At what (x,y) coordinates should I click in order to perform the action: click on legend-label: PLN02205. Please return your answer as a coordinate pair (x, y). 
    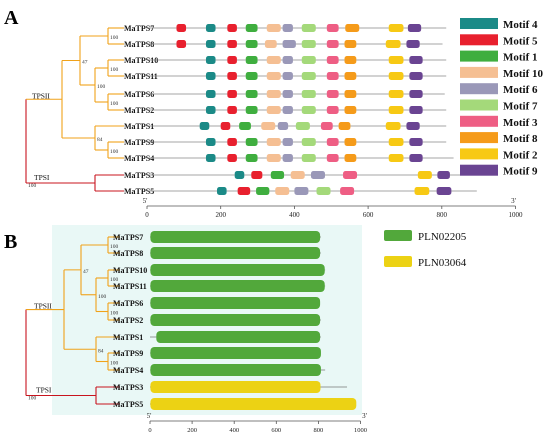
    Looking at the image, I should click on (442, 237).